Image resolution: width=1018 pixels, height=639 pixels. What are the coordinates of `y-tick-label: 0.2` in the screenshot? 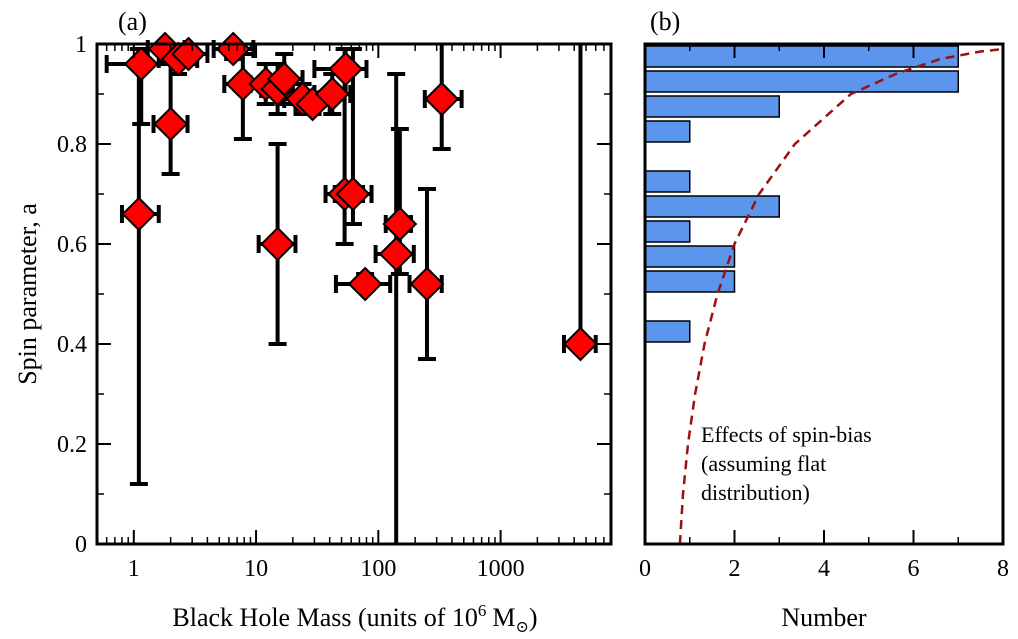 It's located at (72, 445).